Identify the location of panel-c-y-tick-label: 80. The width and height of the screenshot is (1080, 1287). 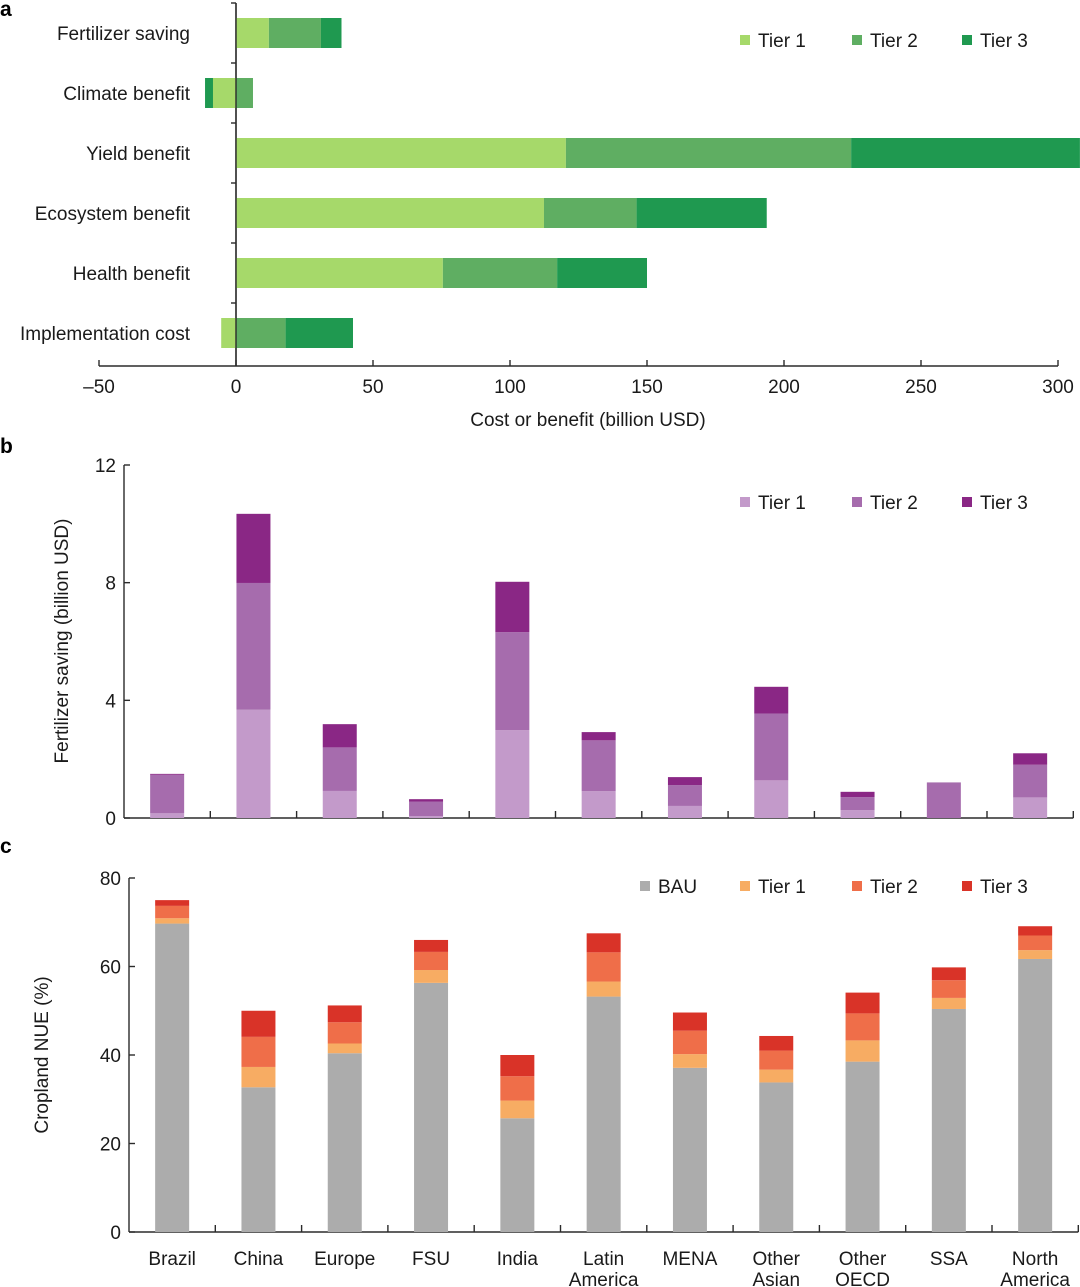
(110, 879).